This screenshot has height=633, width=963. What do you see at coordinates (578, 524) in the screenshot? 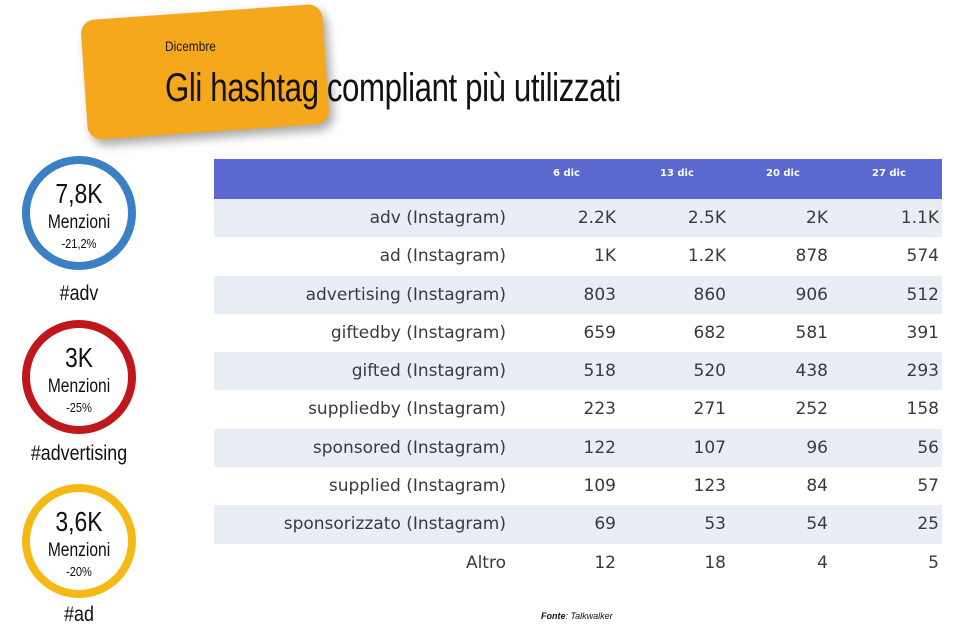
I see `table-row: sponsorizzato (Instagram) 69 53 54 25` at bounding box center [578, 524].